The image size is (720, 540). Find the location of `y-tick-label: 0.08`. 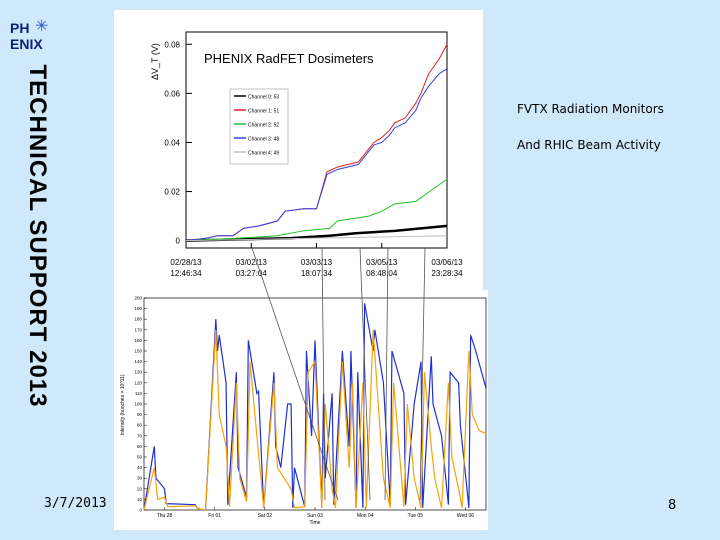

y-tick-label: 0.08 is located at coordinates (172, 44).